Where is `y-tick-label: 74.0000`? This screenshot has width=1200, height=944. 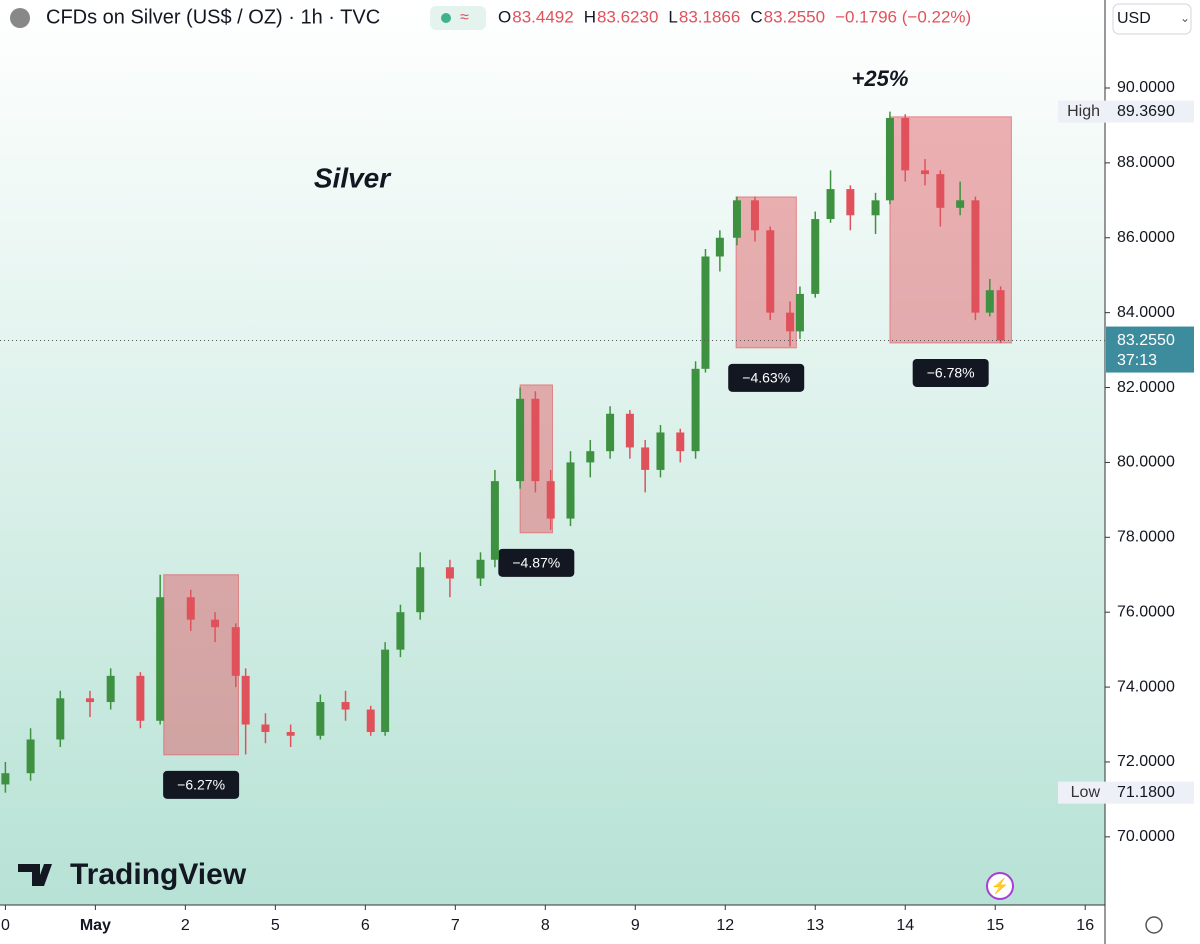
y-tick-label: 74.0000 is located at coordinates (1146, 686).